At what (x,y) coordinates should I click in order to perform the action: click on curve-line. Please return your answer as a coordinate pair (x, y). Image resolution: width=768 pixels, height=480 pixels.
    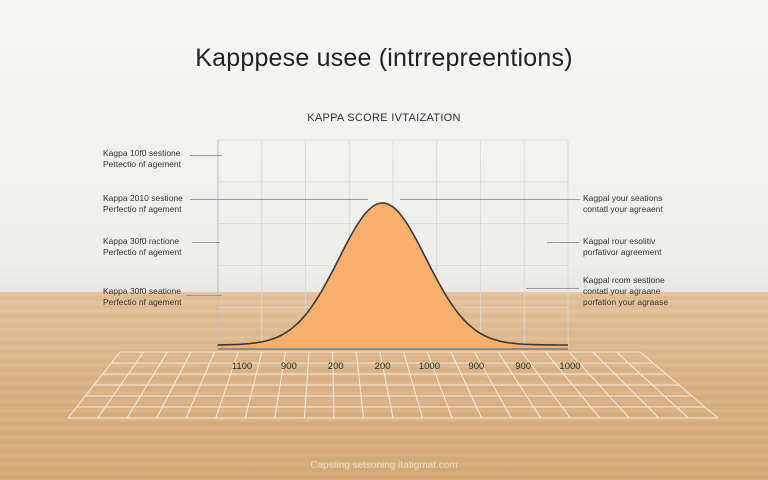
    Looking at the image, I should click on (392, 274).